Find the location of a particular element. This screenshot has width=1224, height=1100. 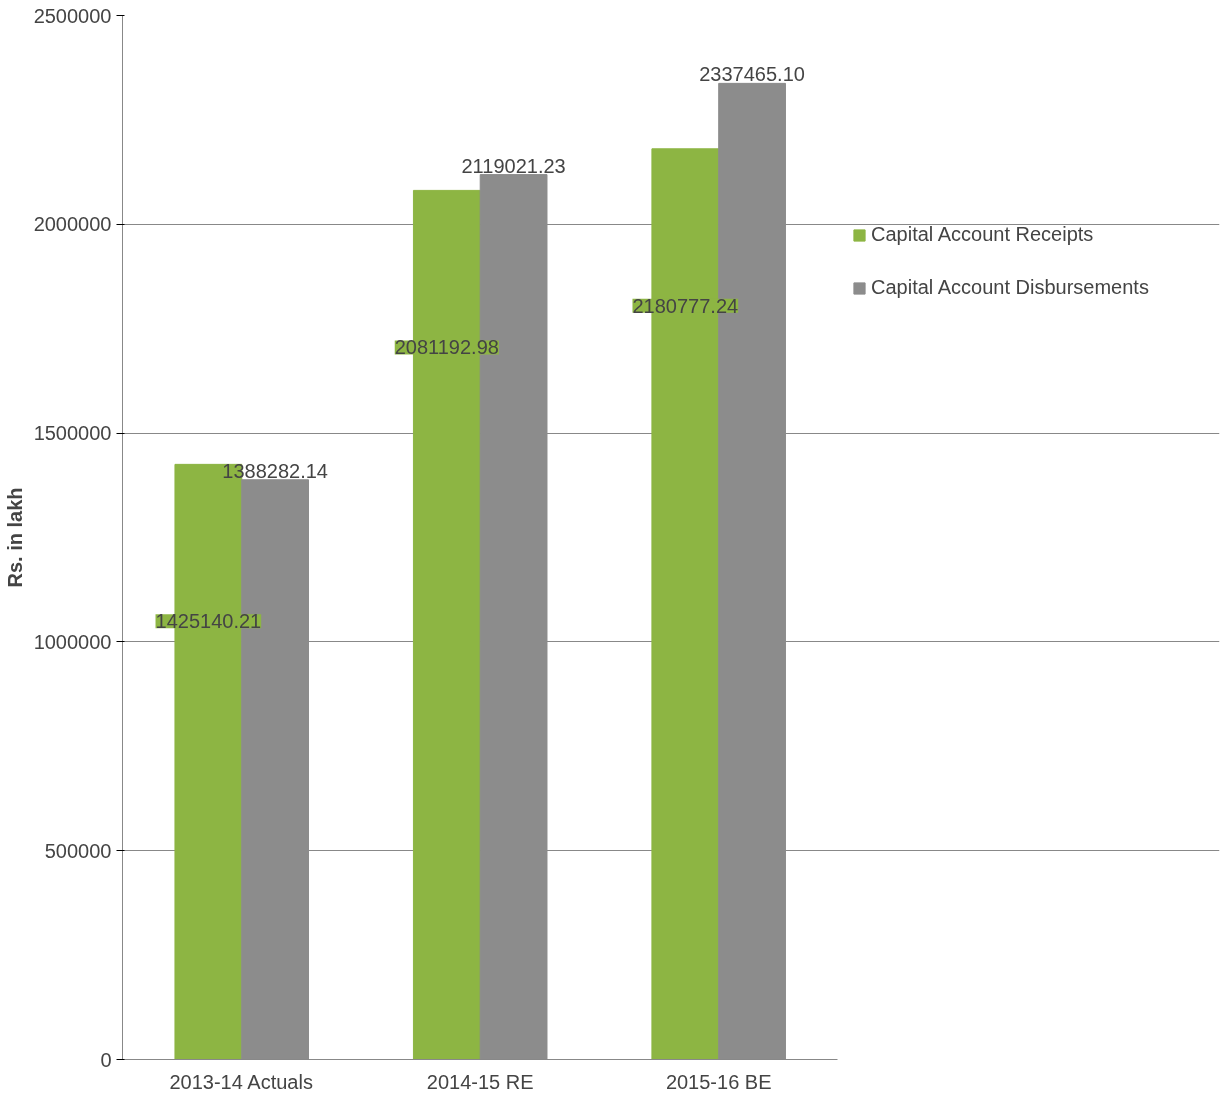

data-label: 2081192.98 is located at coordinates (446, 347).